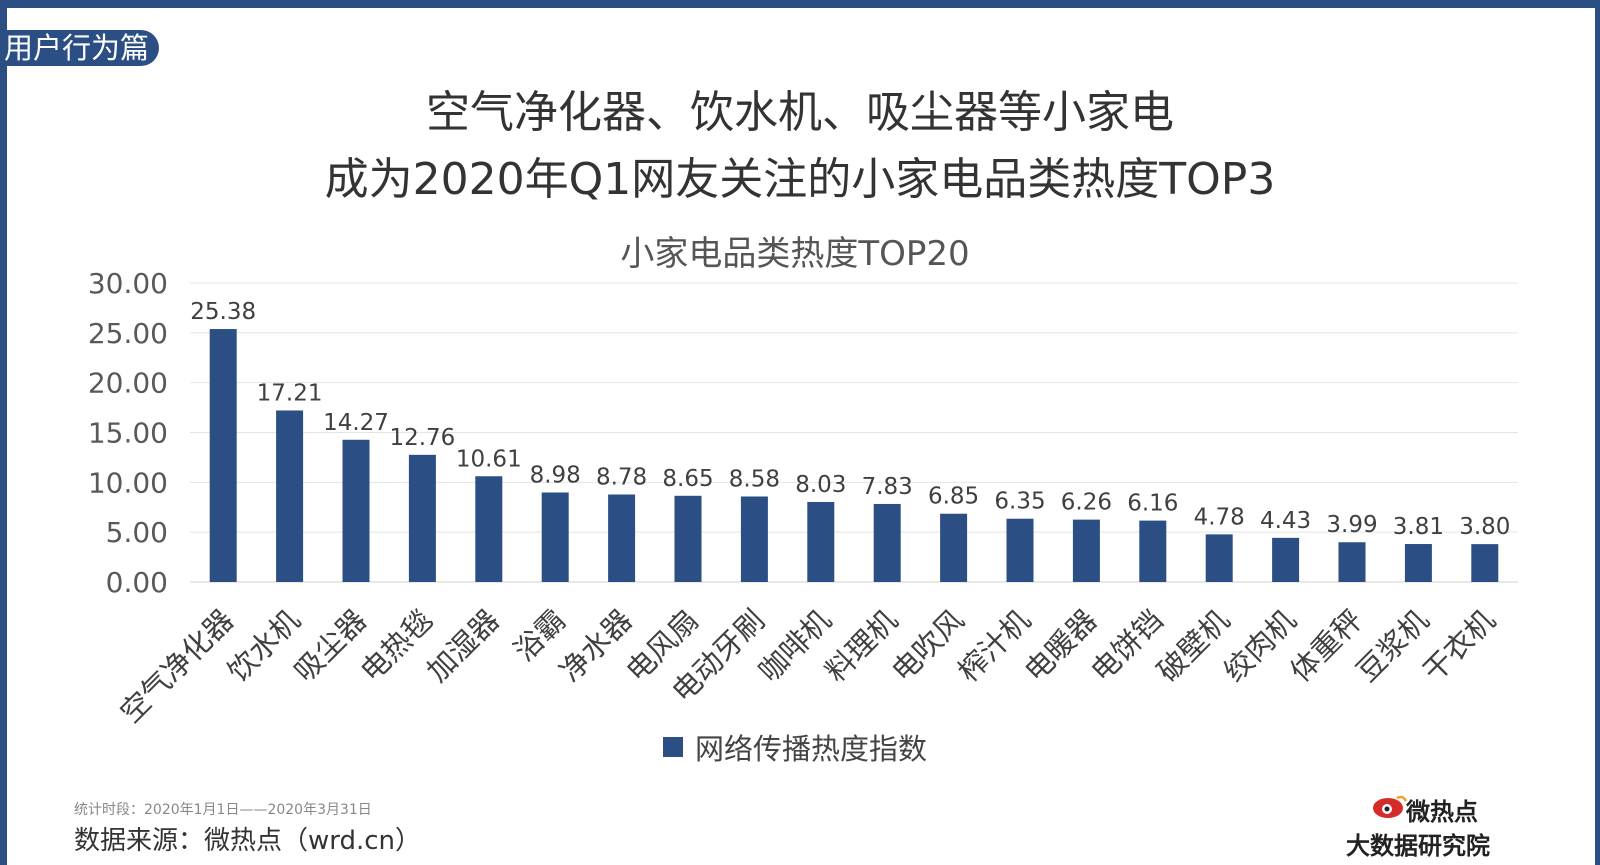 Image resolution: width=1600 pixels, height=865 pixels. Describe the element at coordinates (463, 646) in the screenshot. I see `x-tick-label: 加湿器` at that location.